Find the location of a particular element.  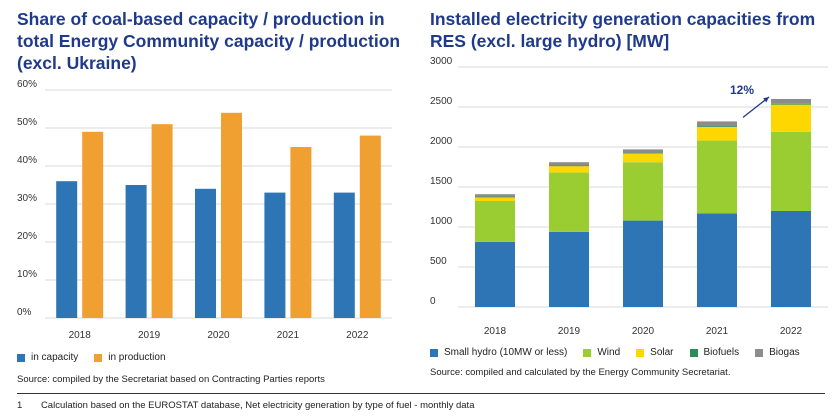

legend-label-capacity: in capacity is located at coordinates (55, 357).